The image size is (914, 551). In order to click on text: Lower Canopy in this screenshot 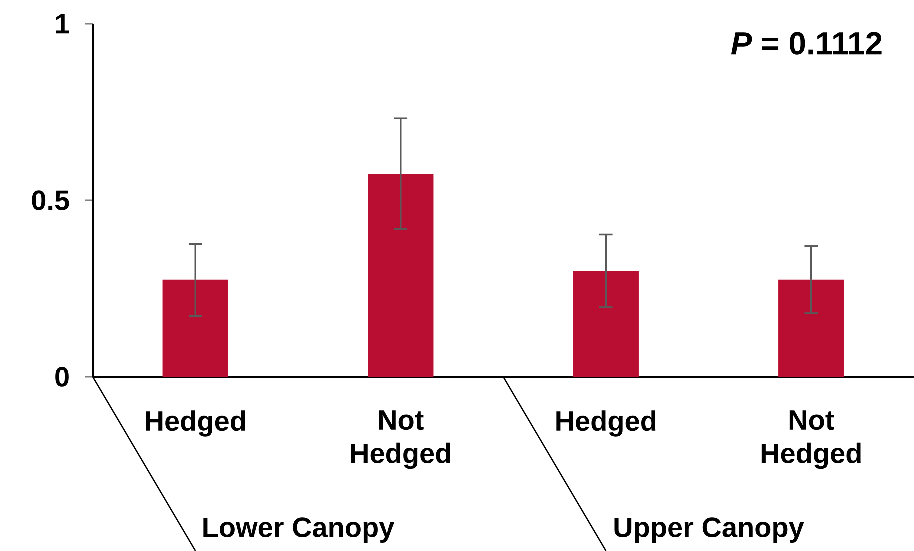, I will do `click(299, 531)`.